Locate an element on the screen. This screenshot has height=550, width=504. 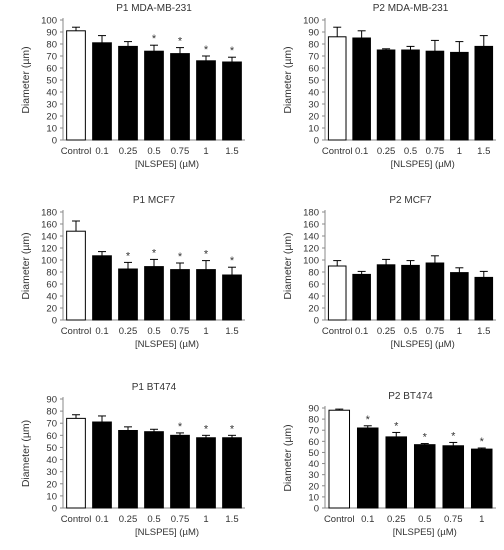
chart2-y-tick-label: 20 is located at coordinates (313, 117).